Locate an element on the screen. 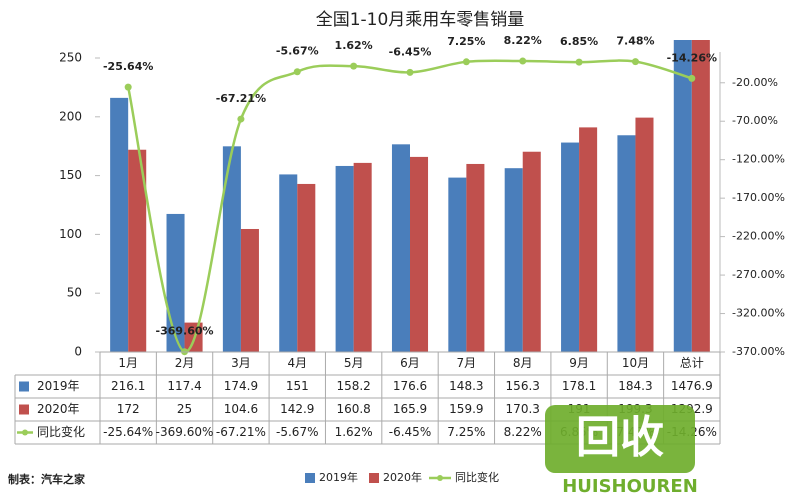 This screenshot has height=504, width=800. table-cell: 104.6 is located at coordinates (241, 409).